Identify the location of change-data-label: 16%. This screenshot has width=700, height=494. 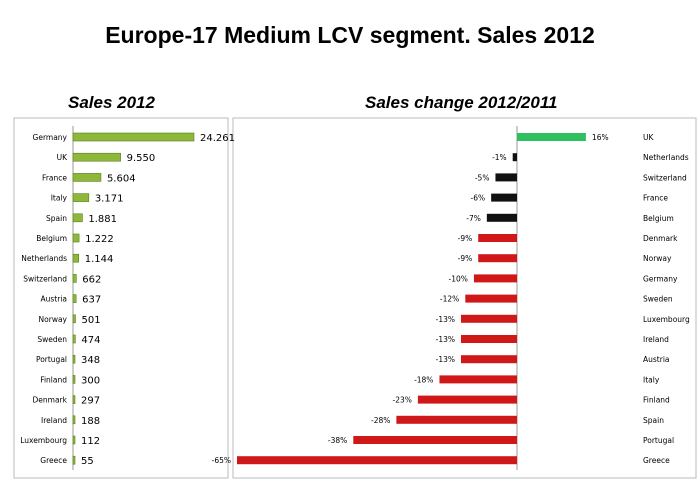
(600, 137).